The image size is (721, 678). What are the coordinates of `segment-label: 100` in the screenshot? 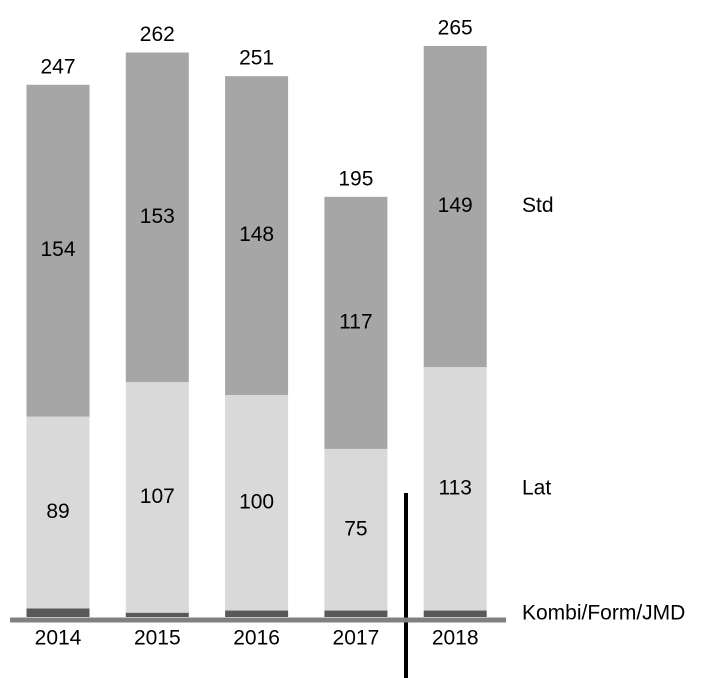 It's located at (256, 501).